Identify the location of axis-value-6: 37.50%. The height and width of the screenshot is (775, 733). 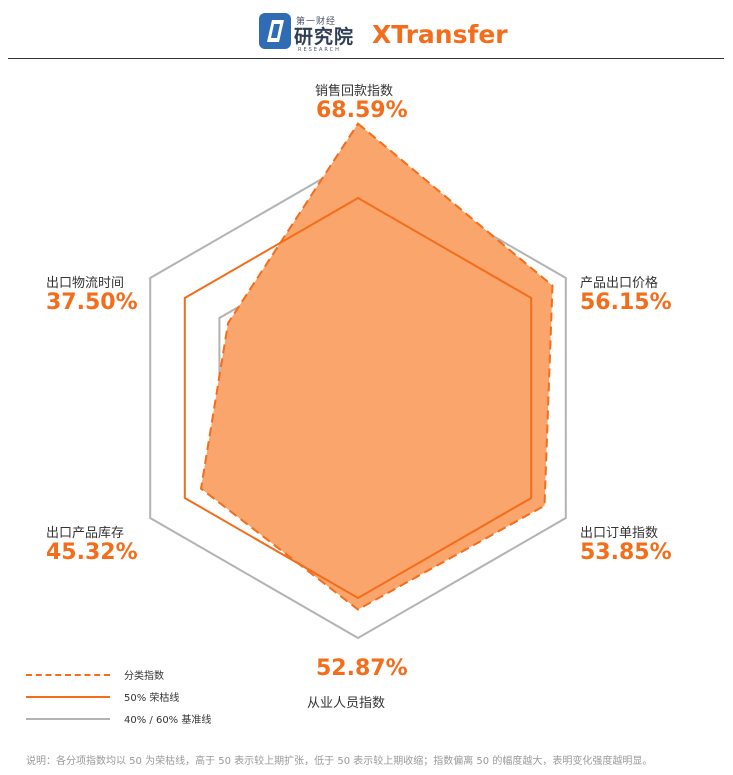
(92, 302).